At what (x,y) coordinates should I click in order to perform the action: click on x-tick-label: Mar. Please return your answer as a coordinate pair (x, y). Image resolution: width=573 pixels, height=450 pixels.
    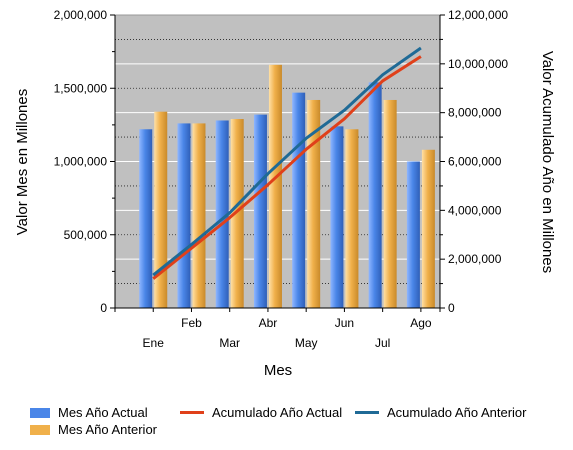
    Looking at the image, I should click on (229, 343).